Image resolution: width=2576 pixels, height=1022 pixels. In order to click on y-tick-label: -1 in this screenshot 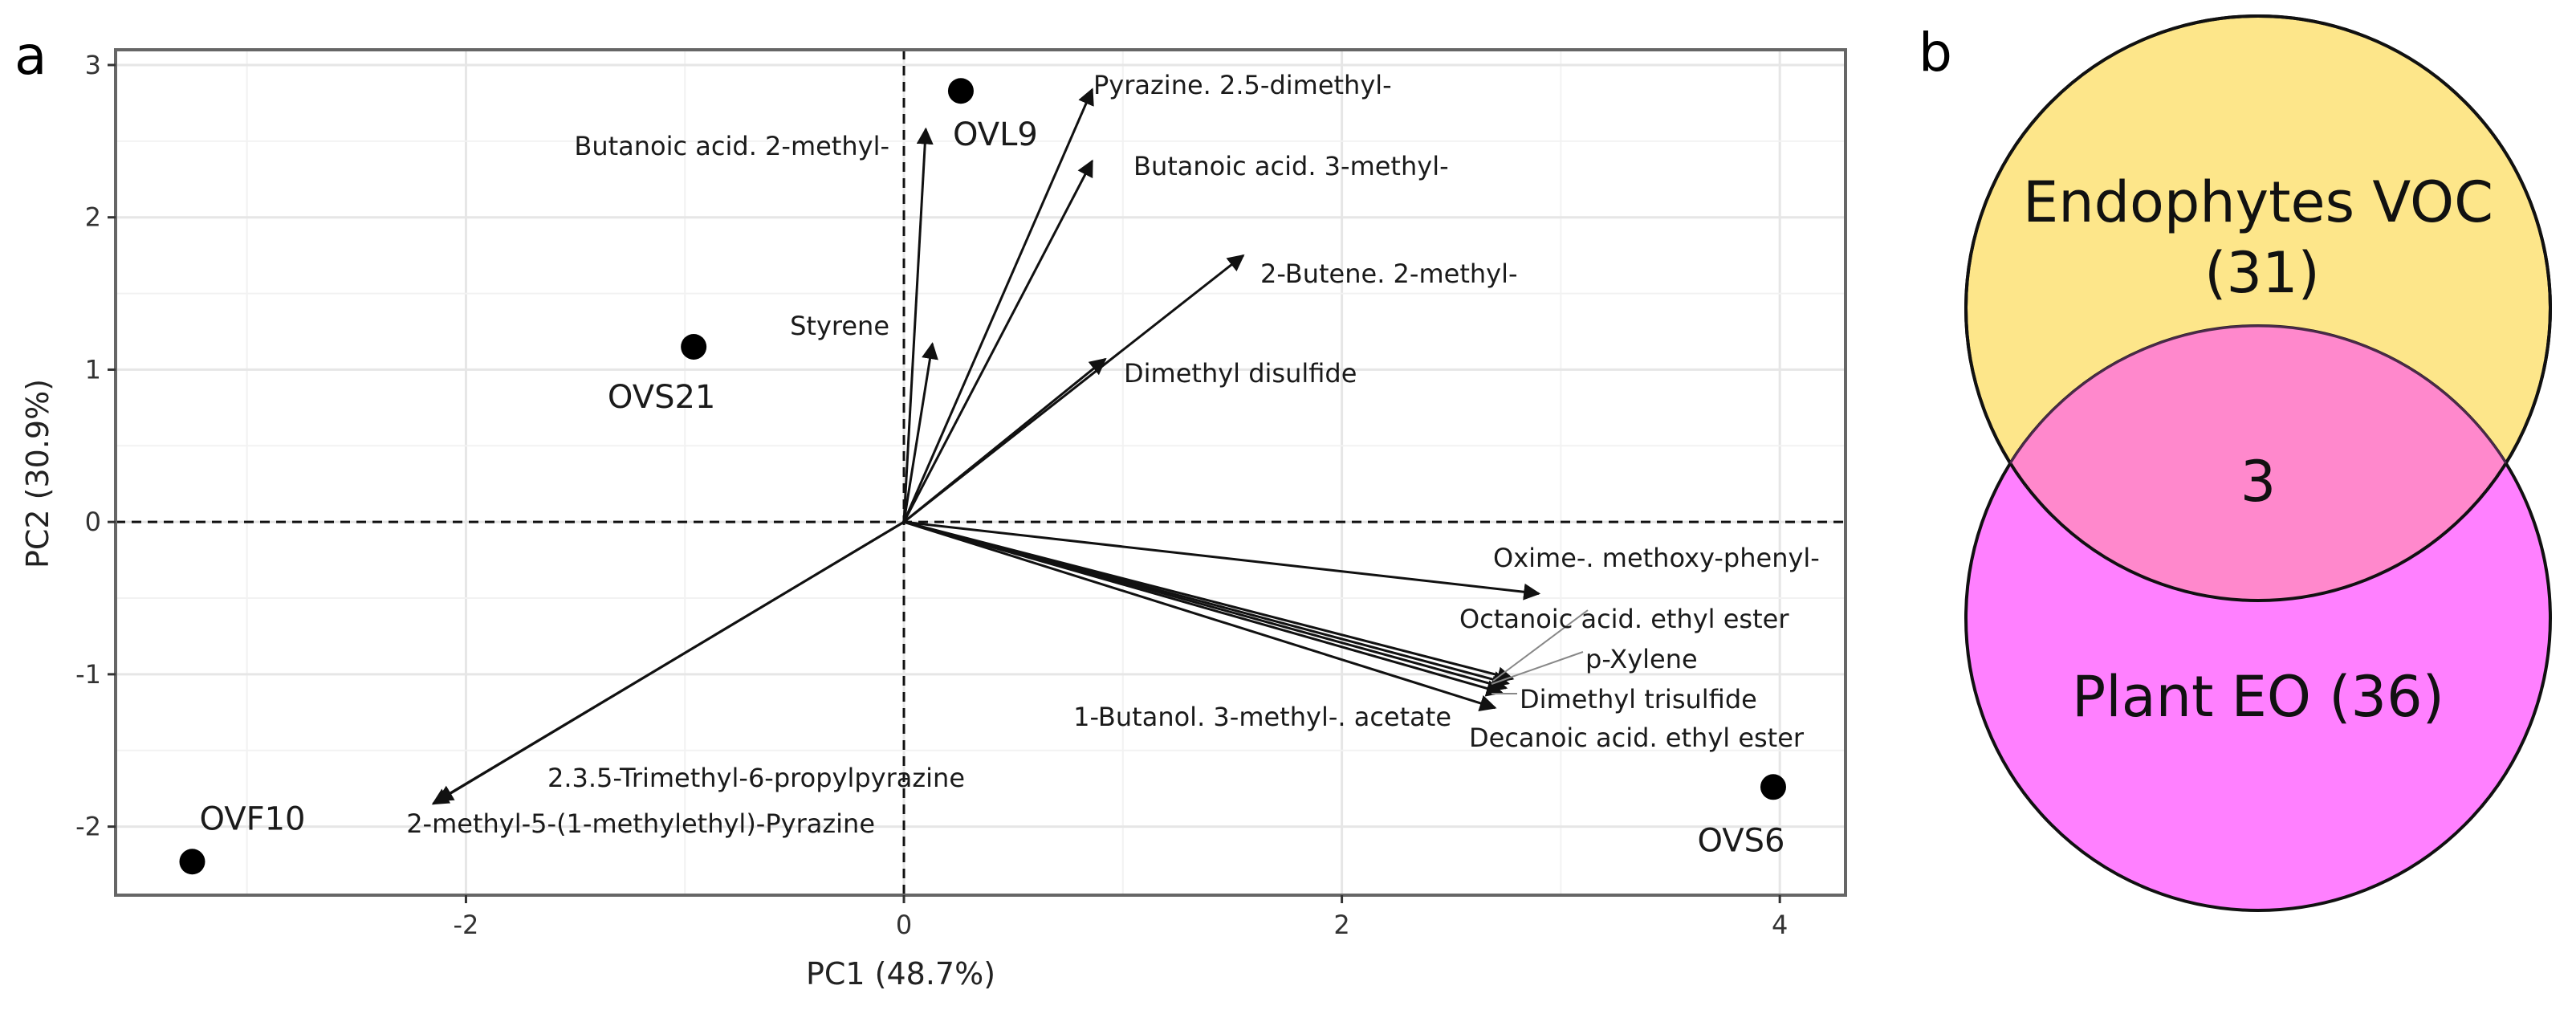, I will do `click(88, 674)`.